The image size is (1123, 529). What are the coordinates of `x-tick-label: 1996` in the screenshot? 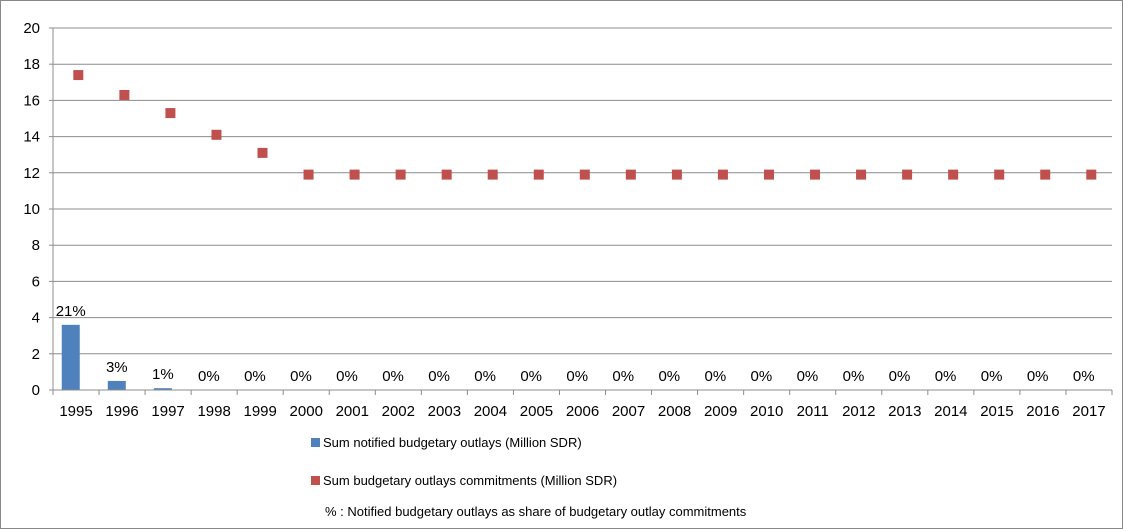 It's located at (121, 411).